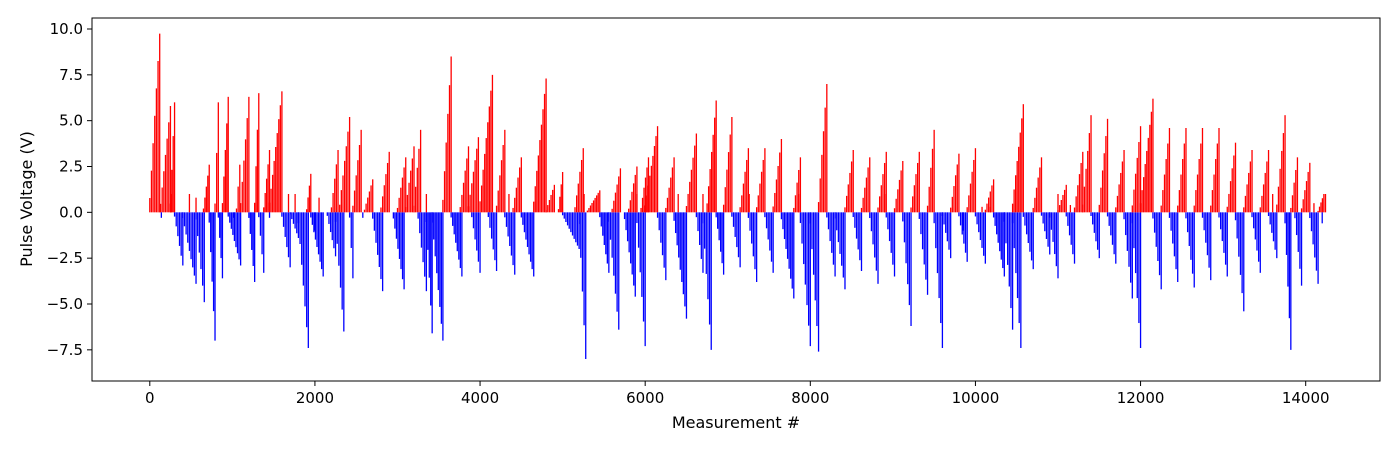 The height and width of the screenshot is (450, 1400). I want to click on x-tick-label: 8000, so click(810, 398).